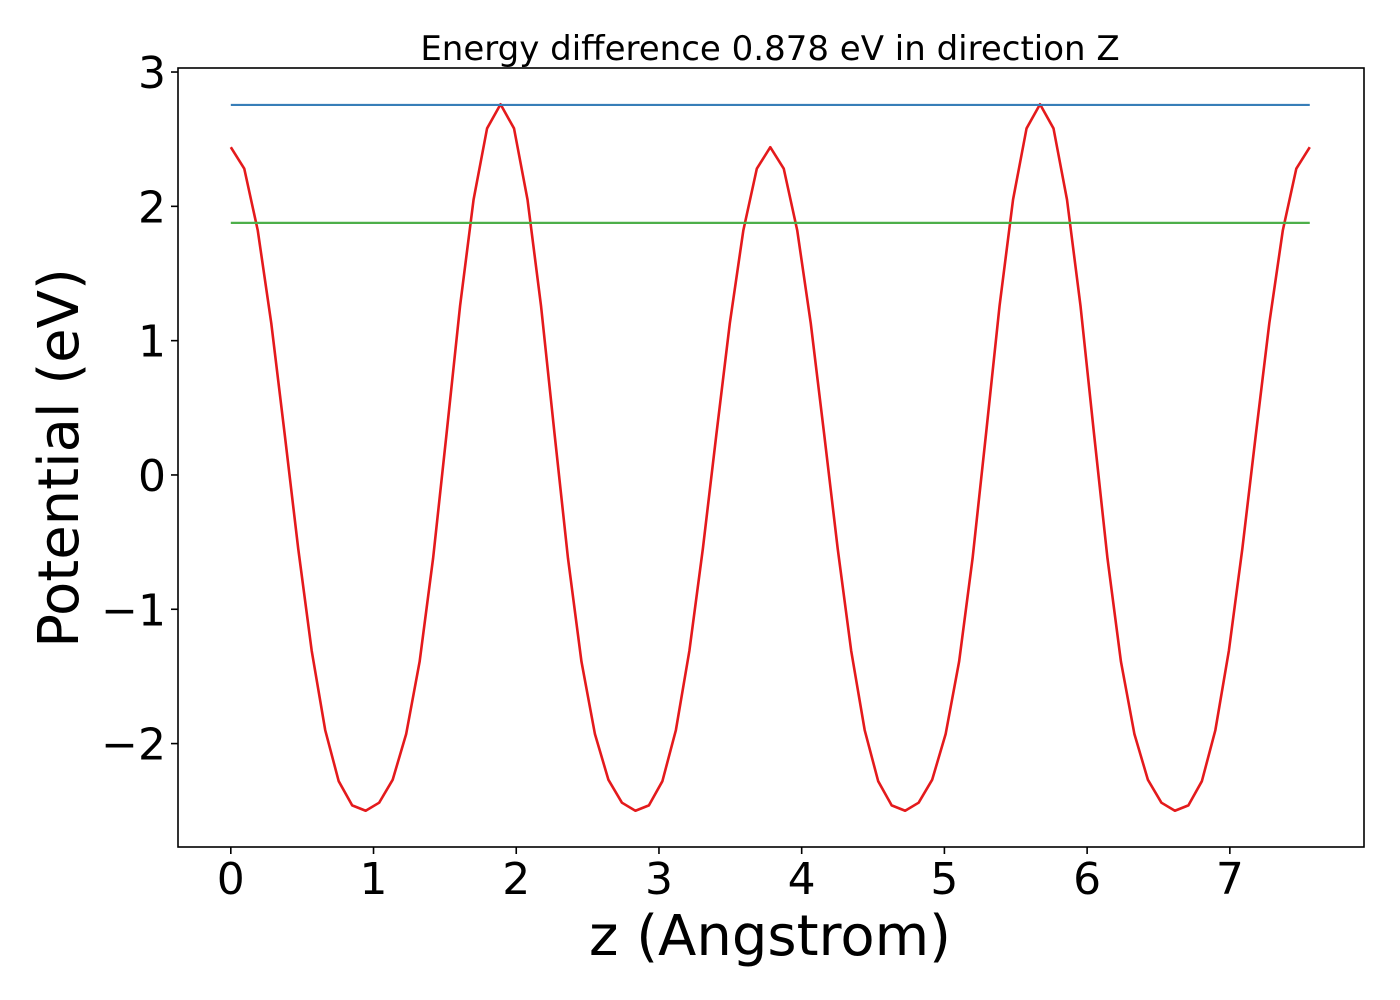 The height and width of the screenshot is (1000, 1400). I want to click on x-tick-label: 2, so click(516, 879).